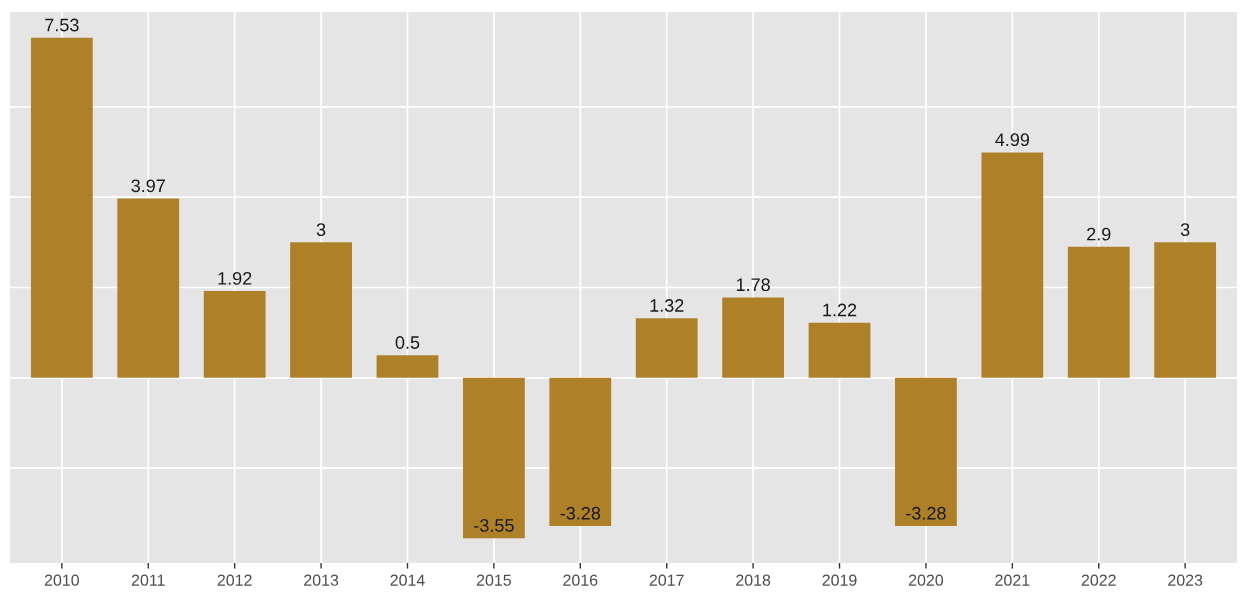  What do you see at coordinates (1099, 234) in the screenshot?
I see `data-label: 2.9` at bounding box center [1099, 234].